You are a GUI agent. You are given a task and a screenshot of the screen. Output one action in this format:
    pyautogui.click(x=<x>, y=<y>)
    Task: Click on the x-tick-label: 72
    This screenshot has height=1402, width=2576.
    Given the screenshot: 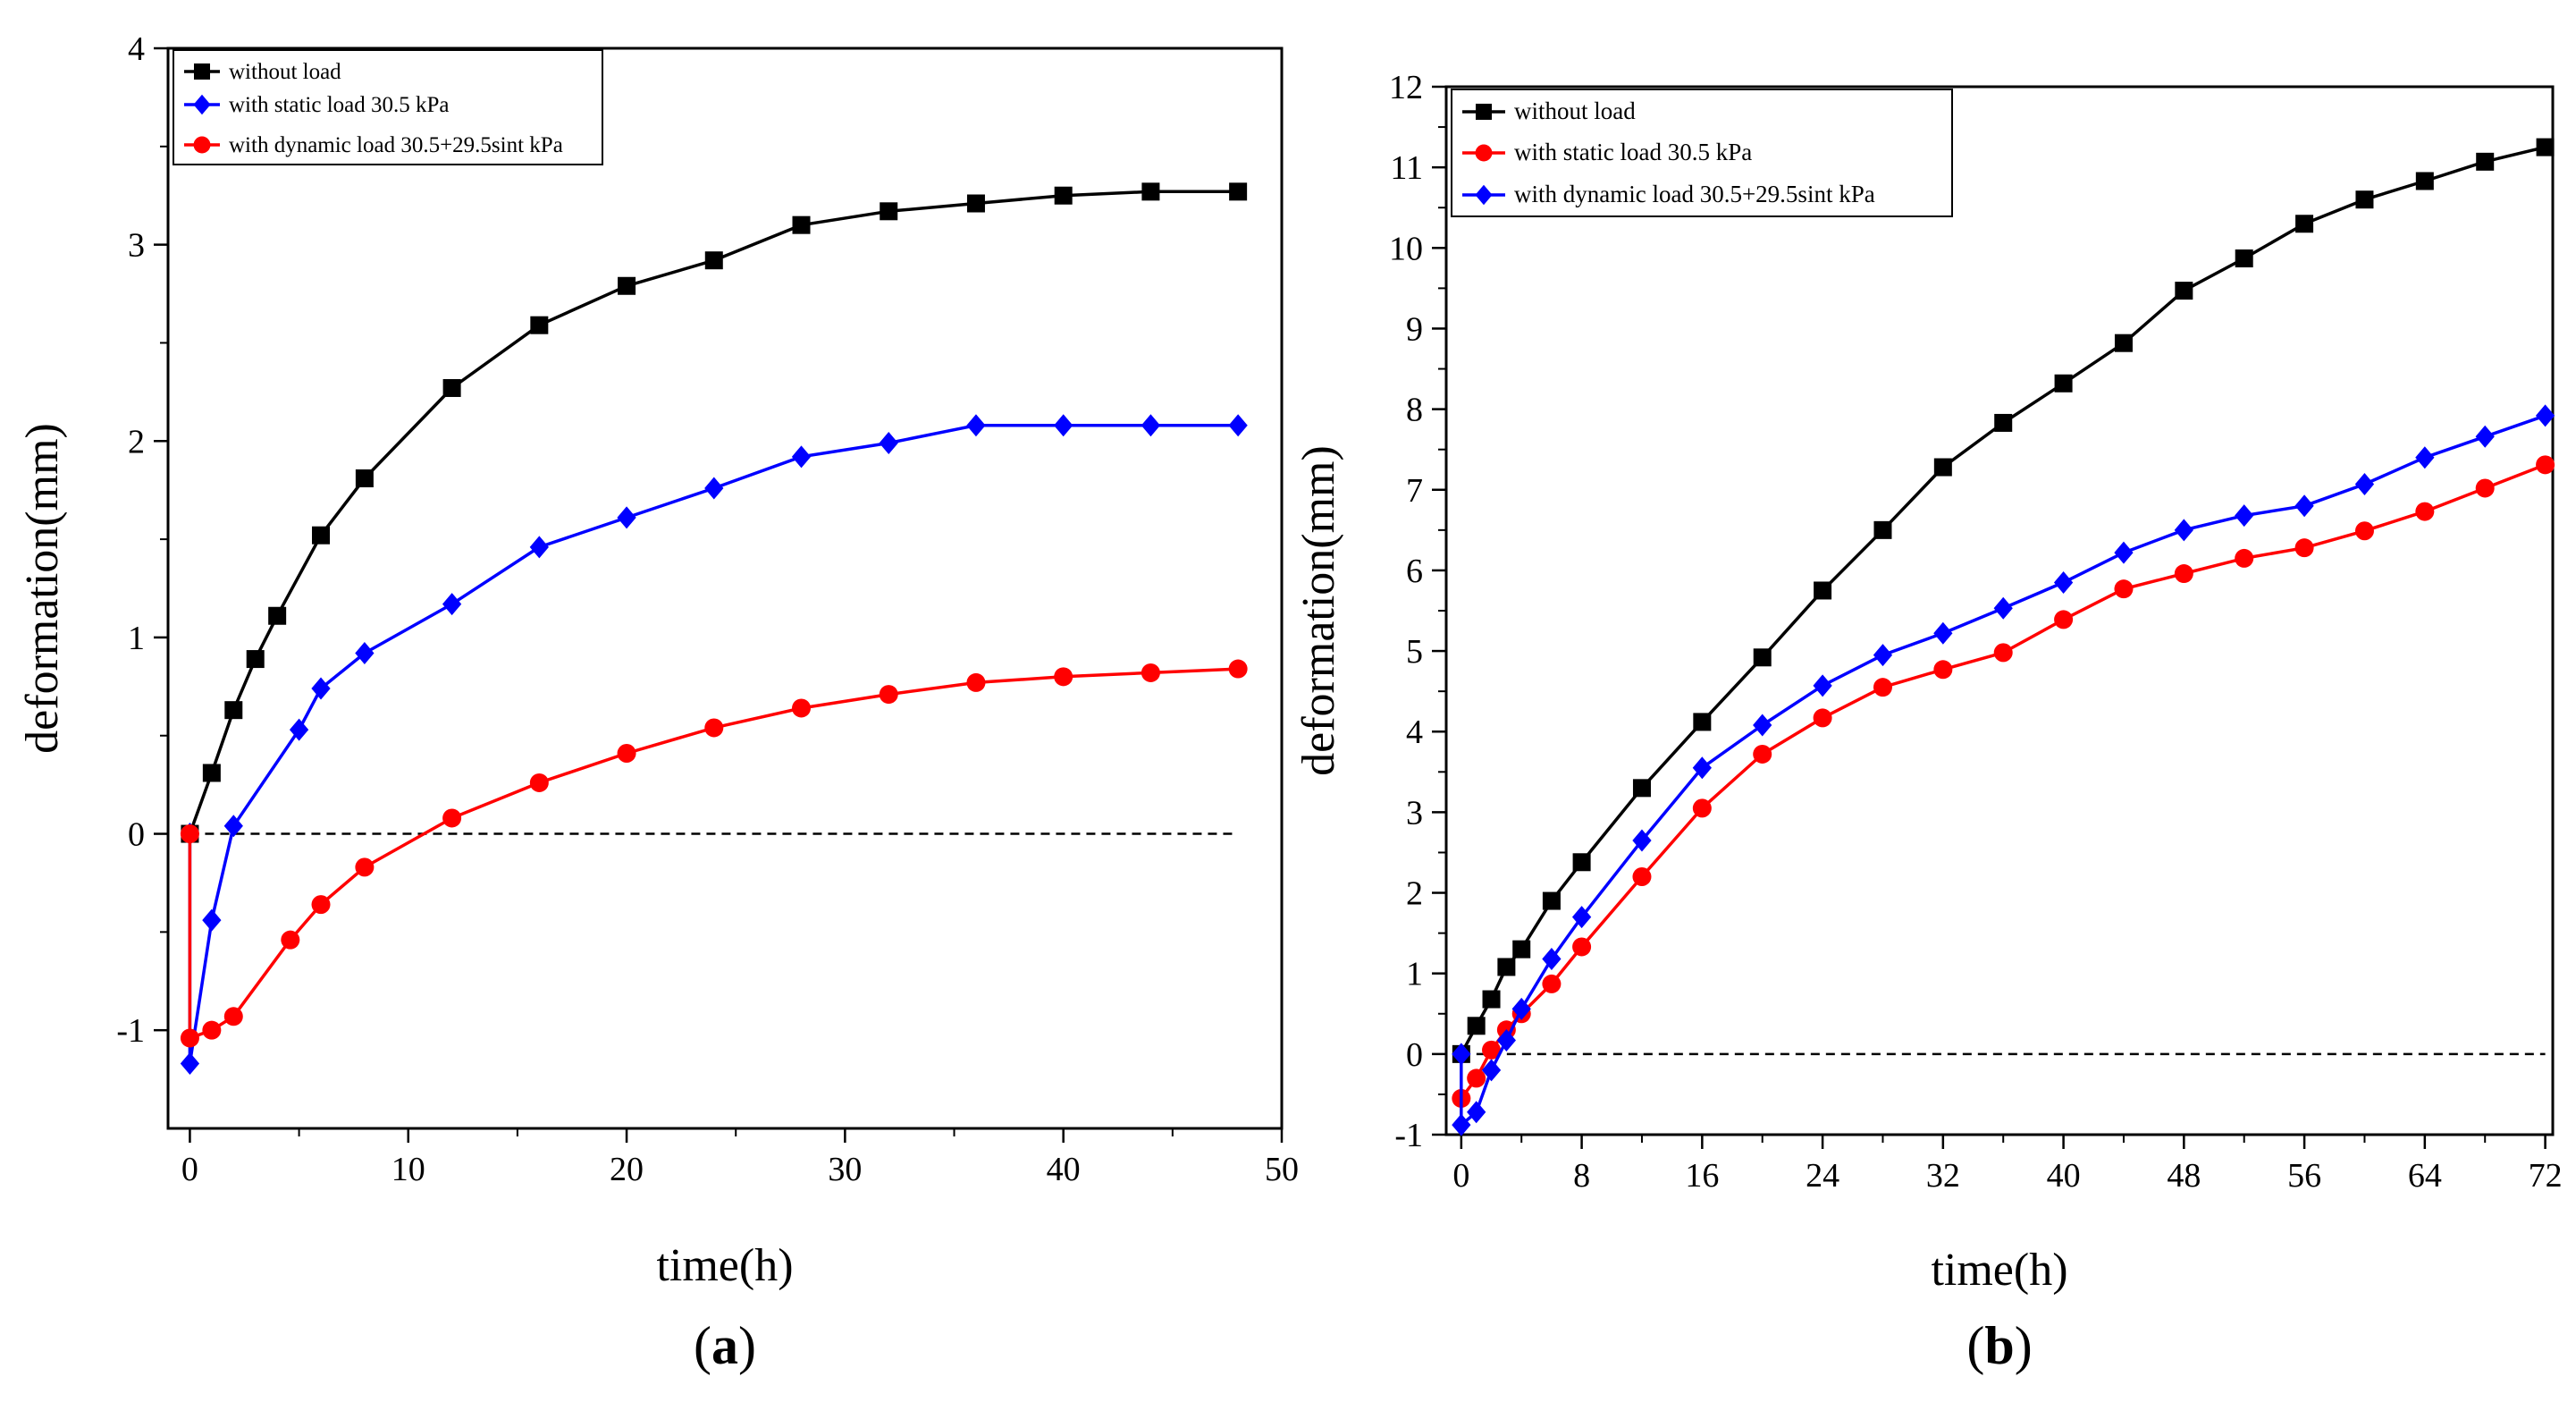 What is the action you would take?
    pyautogui.click(x=2546, y=1176)
    